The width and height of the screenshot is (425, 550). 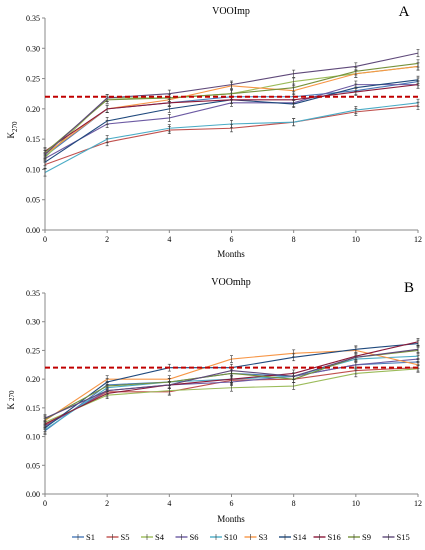 What do you see at coordinates (404, 12) in the screenshot?
I see `panel-a-letter: A` at bounding box center [404, 12].